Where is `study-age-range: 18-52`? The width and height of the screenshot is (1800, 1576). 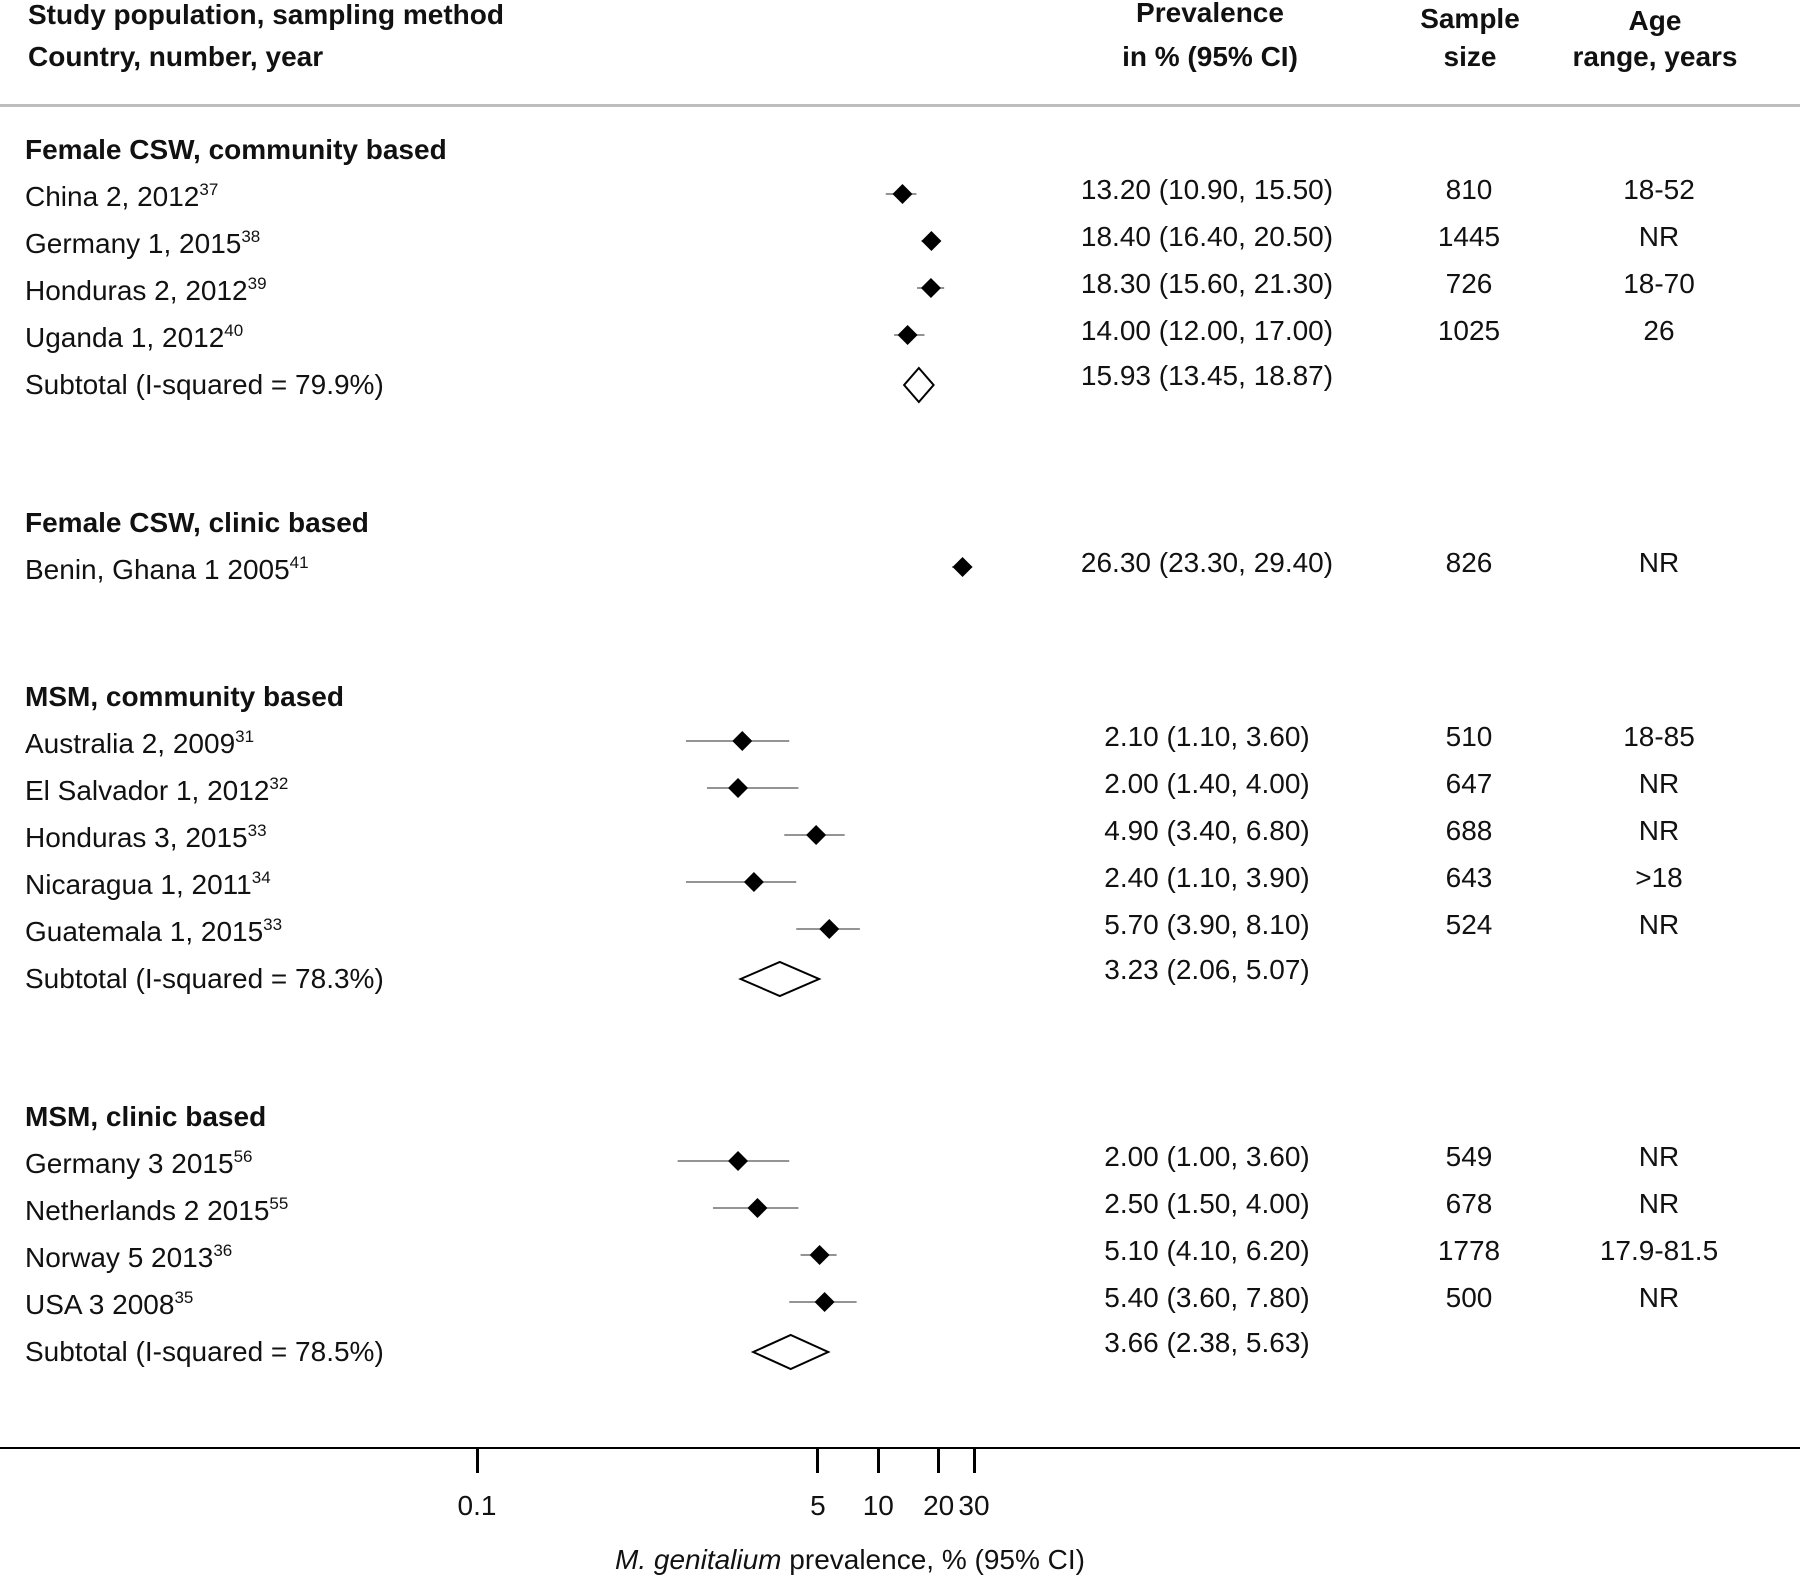 study-age-range: 18-52 is located at coordinates (1659, 189).